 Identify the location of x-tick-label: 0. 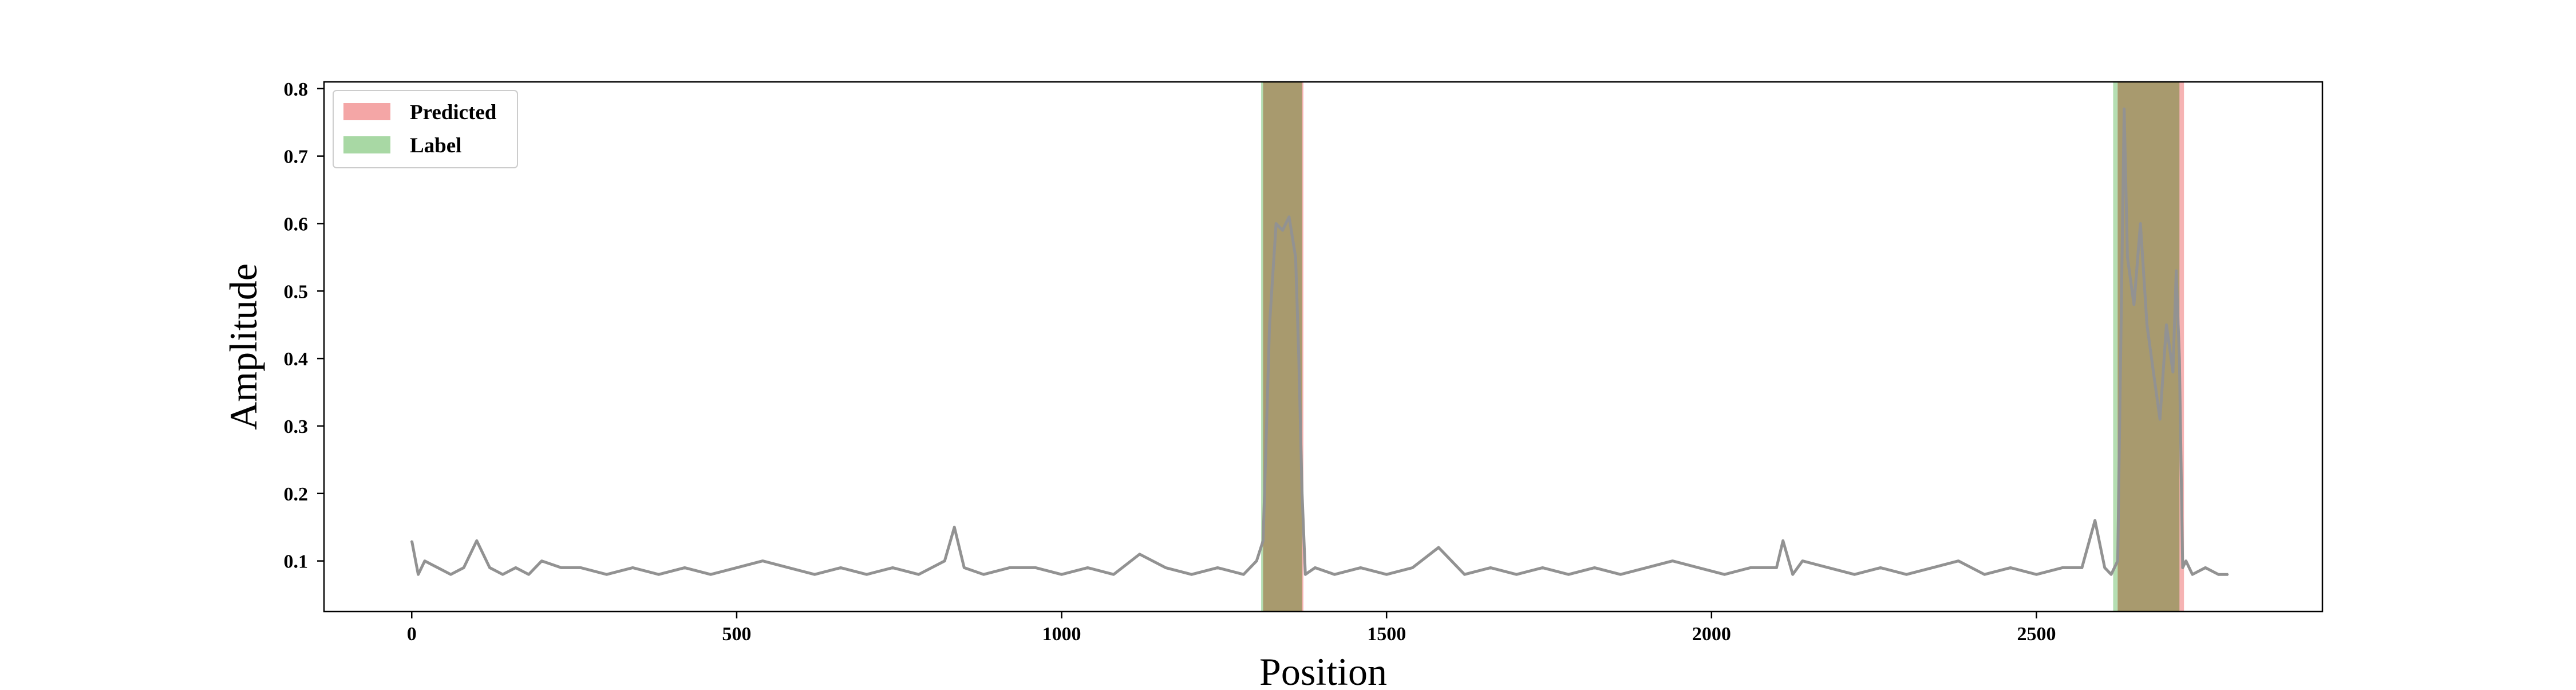
(412, 634).